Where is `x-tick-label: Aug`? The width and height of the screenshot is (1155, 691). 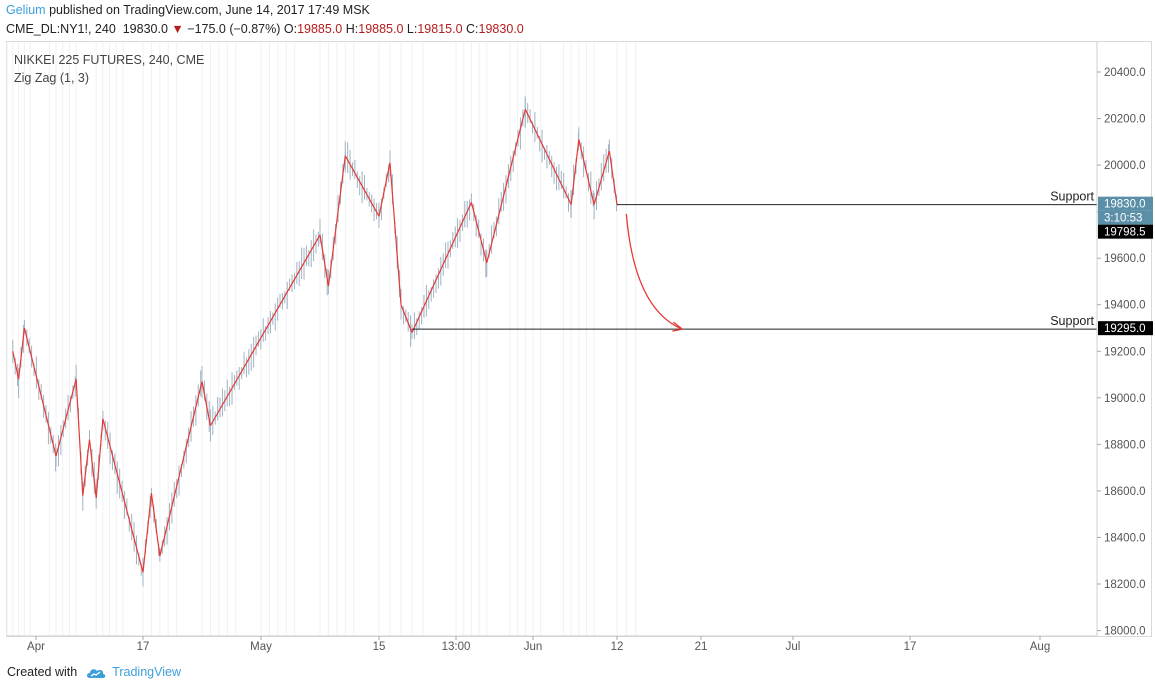 x-tick-label: Aug is located at coordinates (1040, 647).